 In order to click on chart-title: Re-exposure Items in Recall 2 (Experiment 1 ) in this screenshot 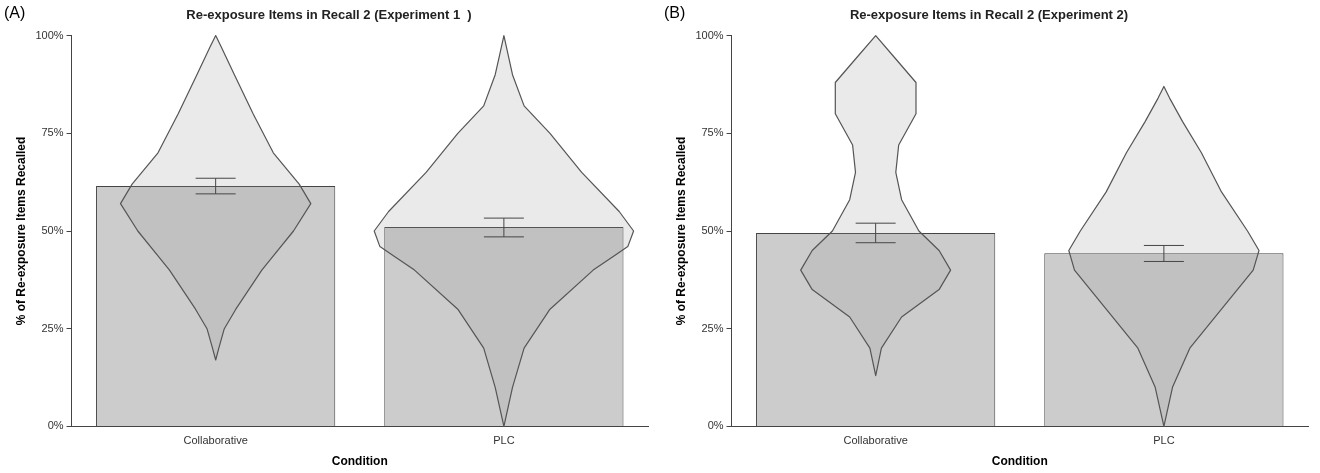, I will do `click(329, 15)`.